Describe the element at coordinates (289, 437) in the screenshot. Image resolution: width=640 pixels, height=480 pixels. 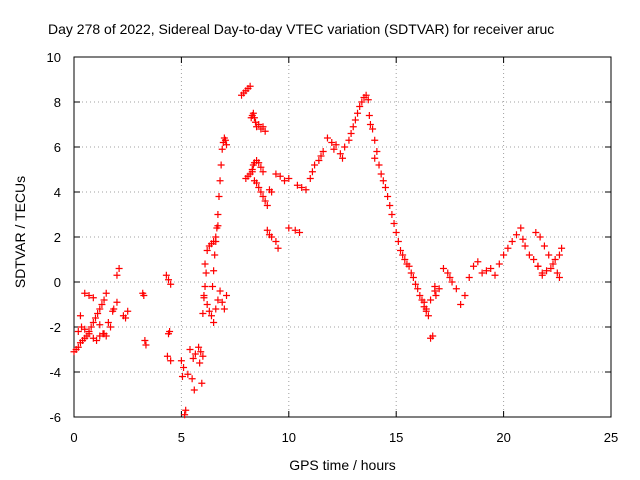
I see `x-tick-label: 10` at that location.